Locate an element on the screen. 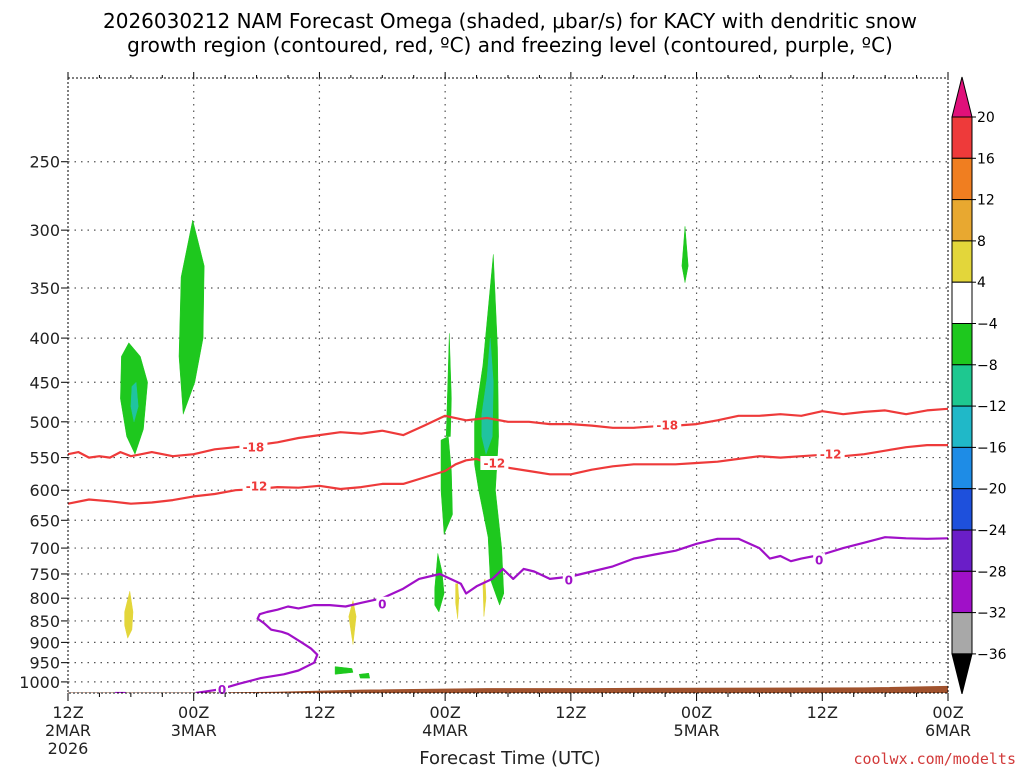 Image resolution: width=1024 pixels, height=768 pixels. y-tick-label: 500 is located at coordinates (44, 422).